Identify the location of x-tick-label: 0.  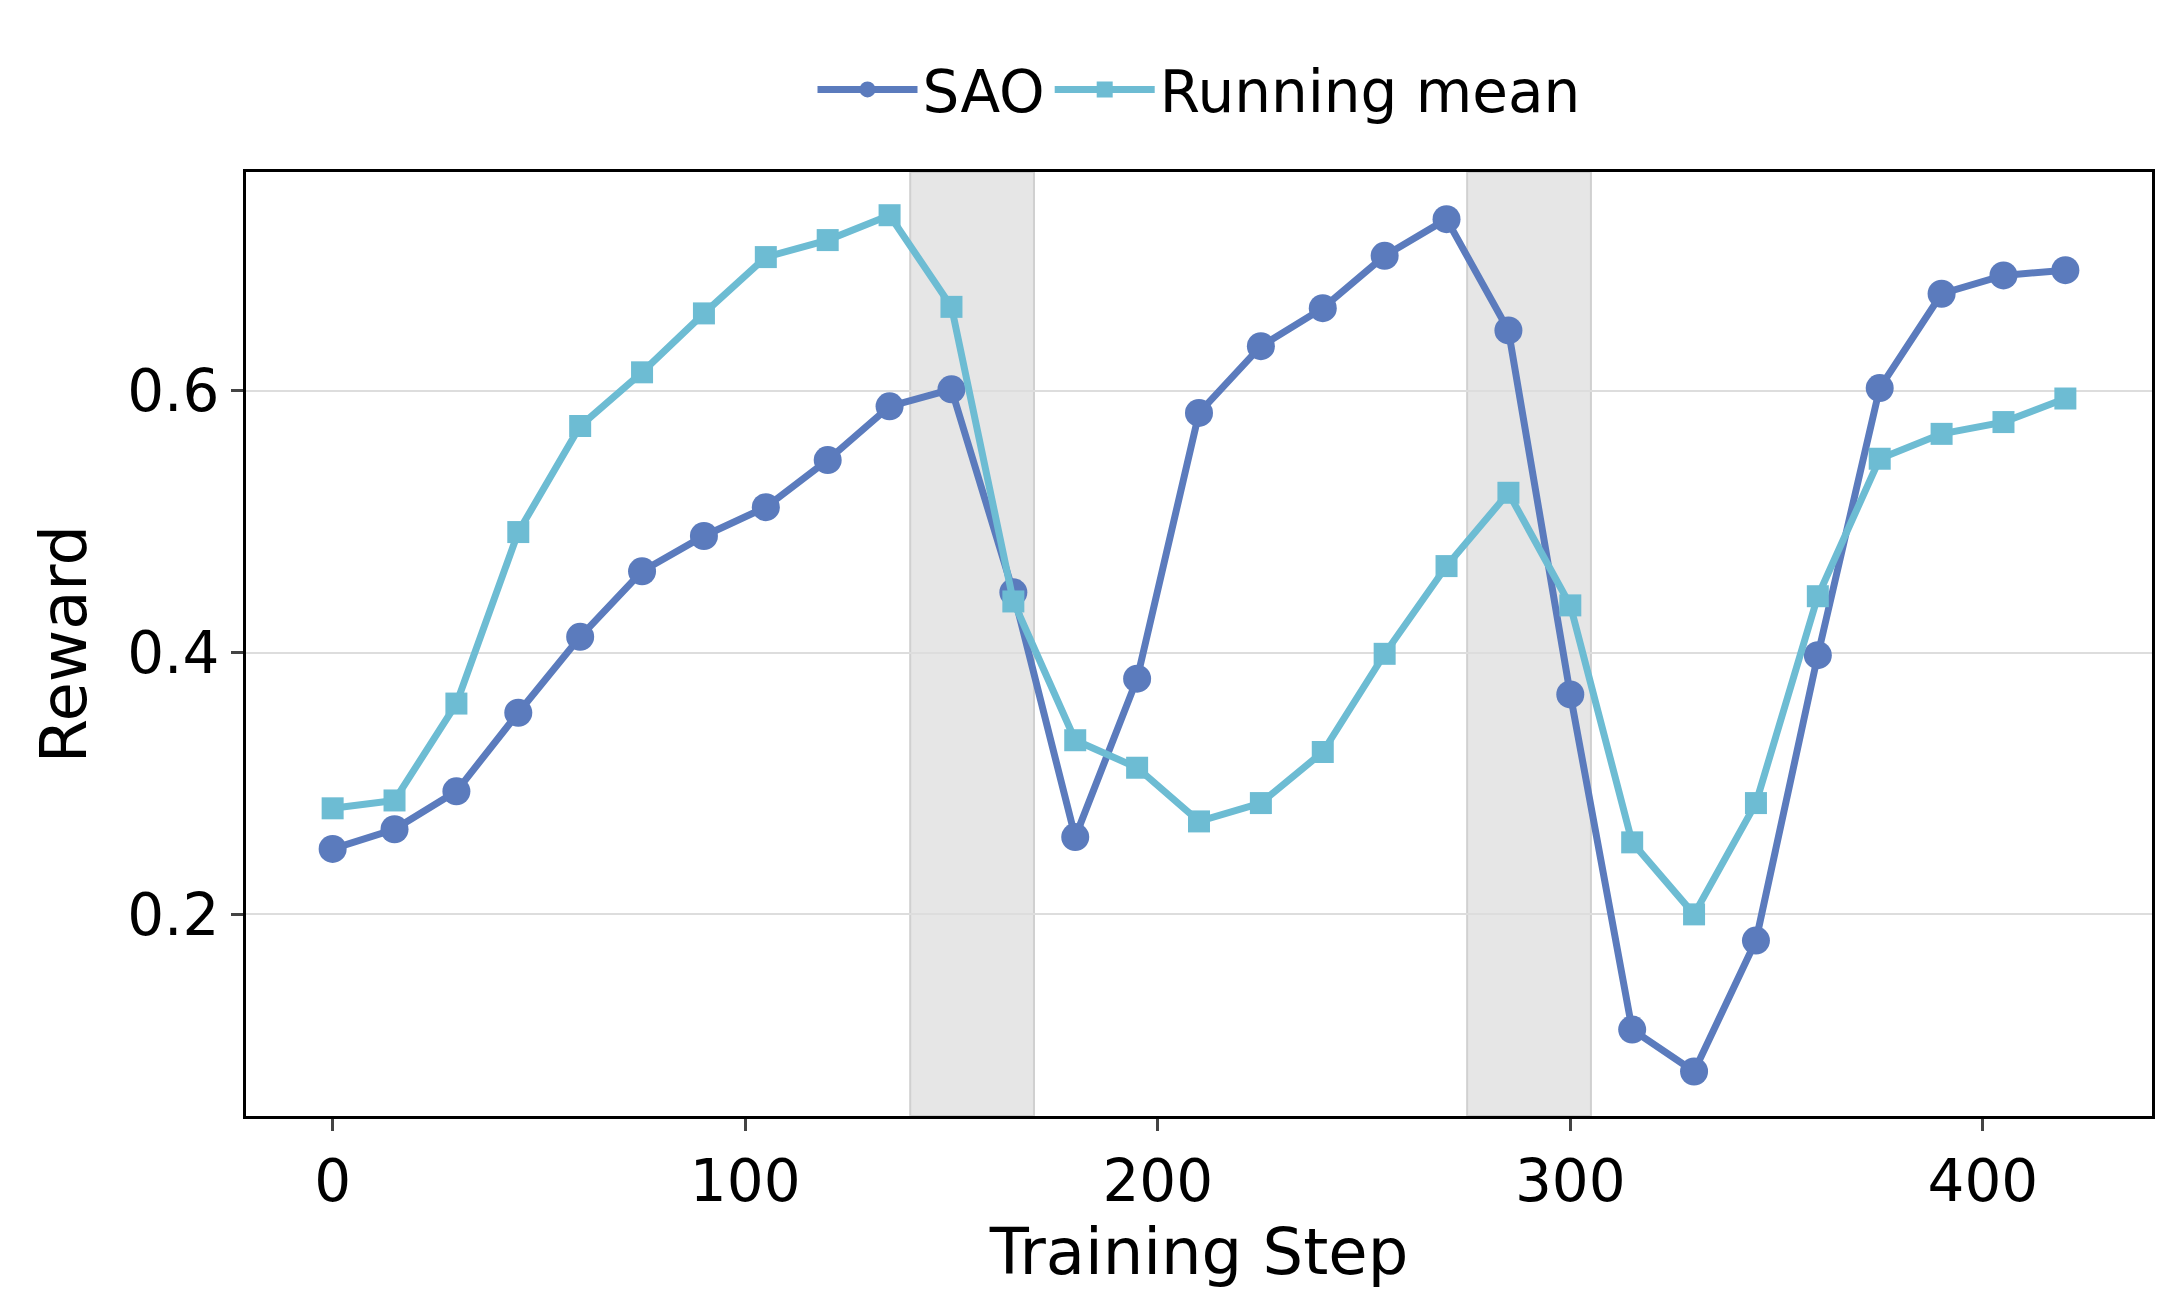
(333, 1180).